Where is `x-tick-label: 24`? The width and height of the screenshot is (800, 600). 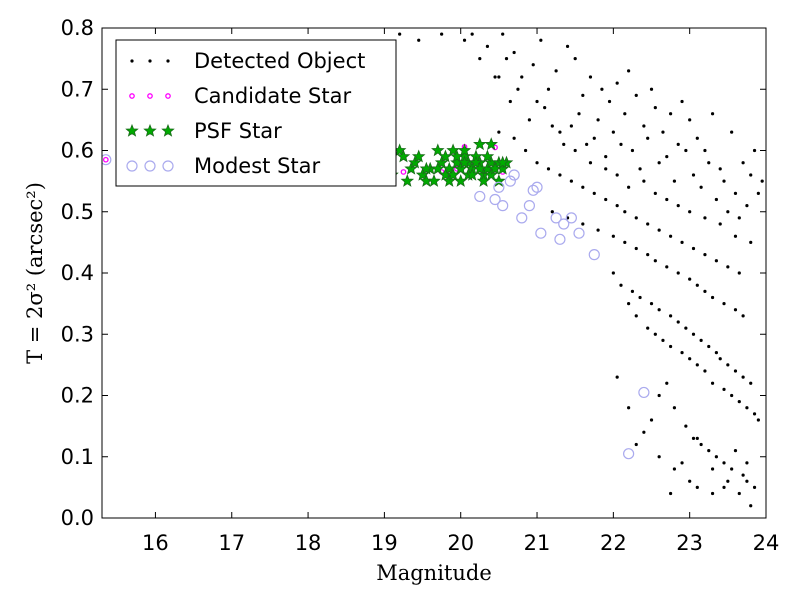 x-tick-label: 24 is located at coordinates (766, 543).